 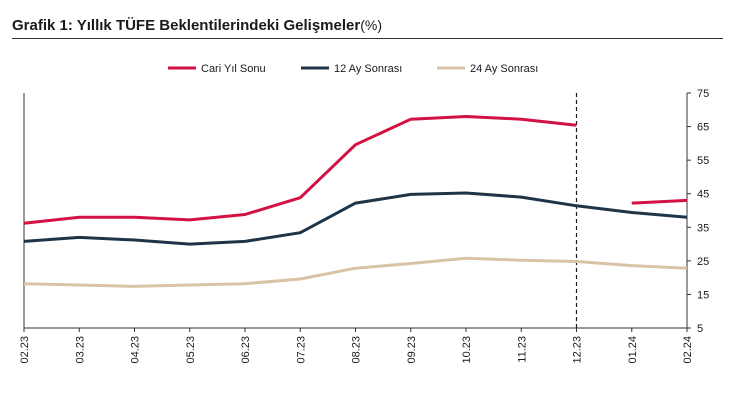 What do you see at coordinates (703, 128) in the screenshot?
I see `y-tick-label: 65` at bounding box center [703, 128].